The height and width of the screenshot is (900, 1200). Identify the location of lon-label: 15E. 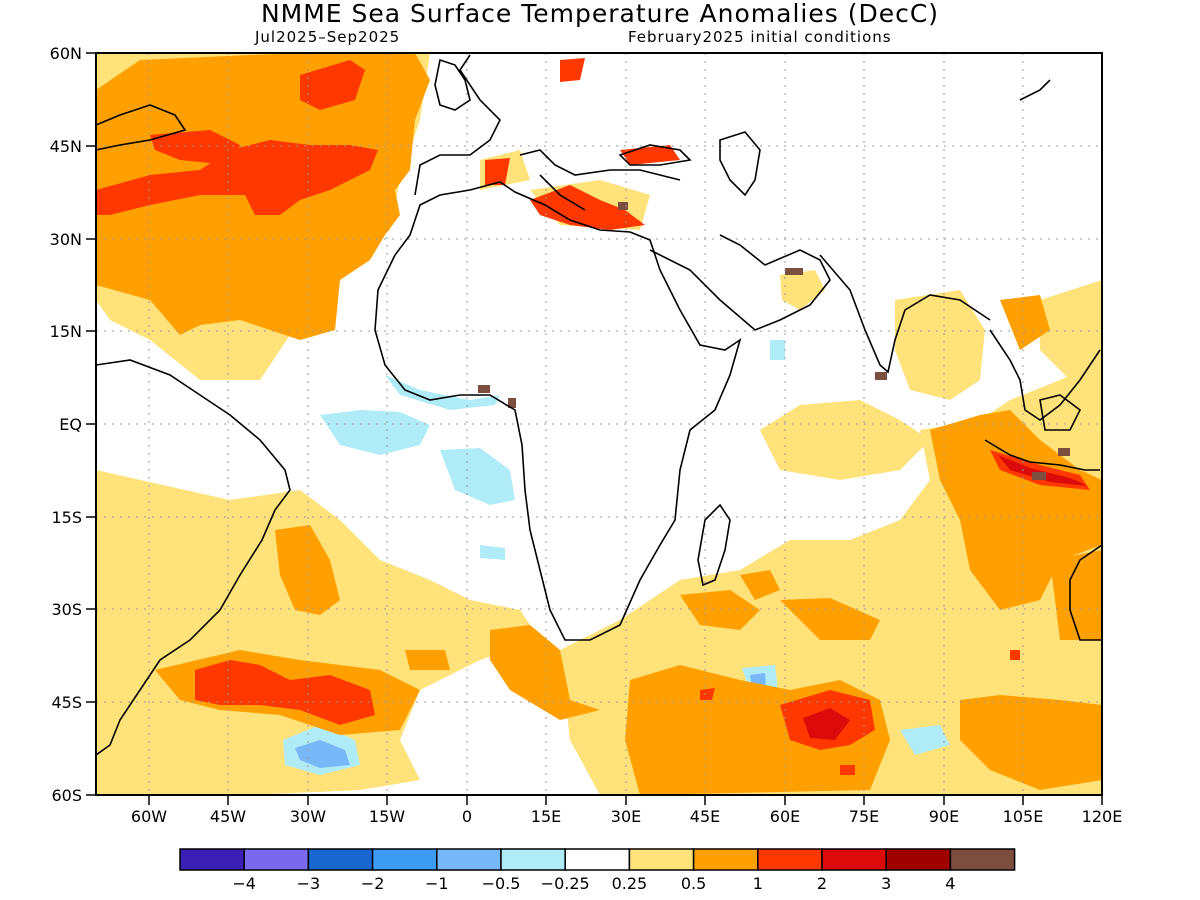
(546, 816).